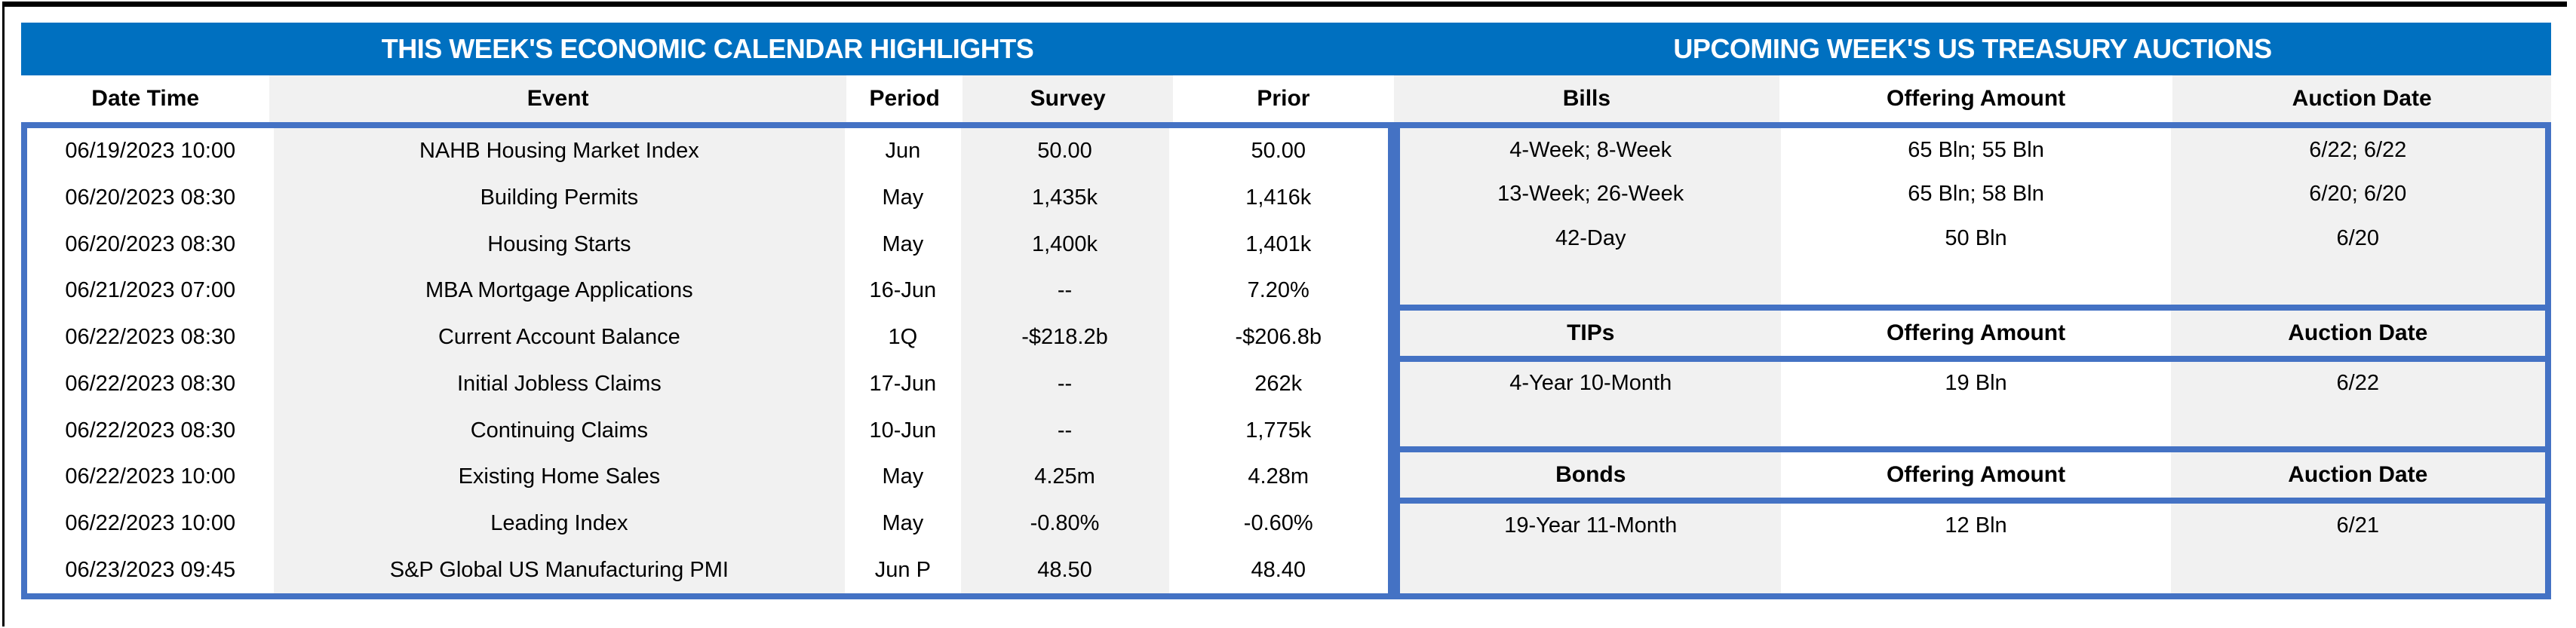  Describe the element at coordinates (1284, 4) in the screenshot. I see `window-border-top` at that location.